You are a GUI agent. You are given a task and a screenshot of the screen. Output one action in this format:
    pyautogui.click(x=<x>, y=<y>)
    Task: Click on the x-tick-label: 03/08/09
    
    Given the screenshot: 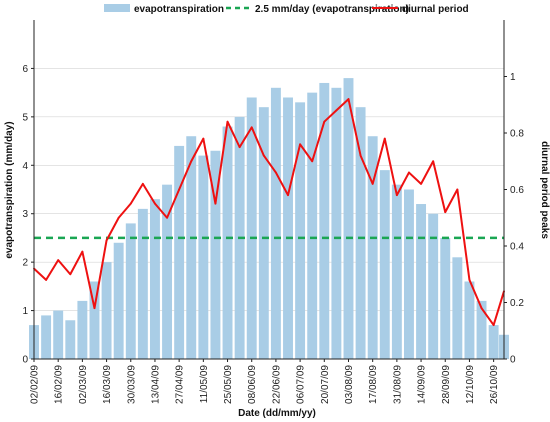 What is the action you would take?
    pyautogui.click(x=349, y=384)
    